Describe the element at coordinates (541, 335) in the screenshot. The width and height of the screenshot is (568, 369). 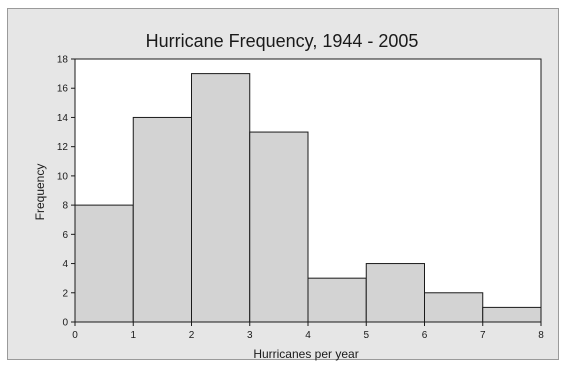
I see `x-tick-label: 8` at that location.